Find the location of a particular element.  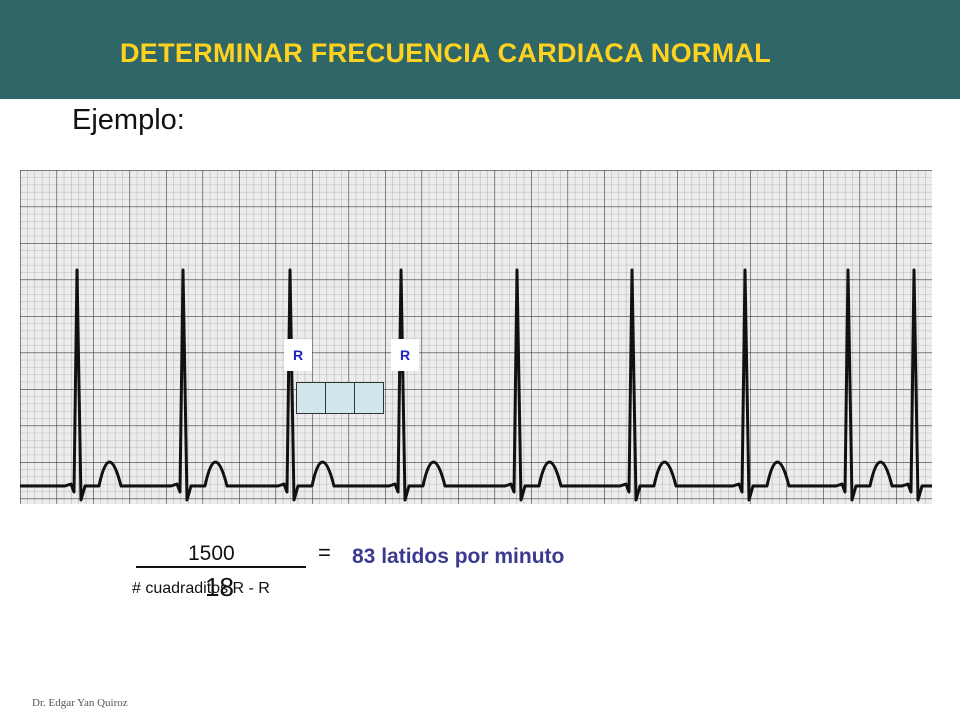

r-wave-marker-2: R is located at coordinates (405, 355).